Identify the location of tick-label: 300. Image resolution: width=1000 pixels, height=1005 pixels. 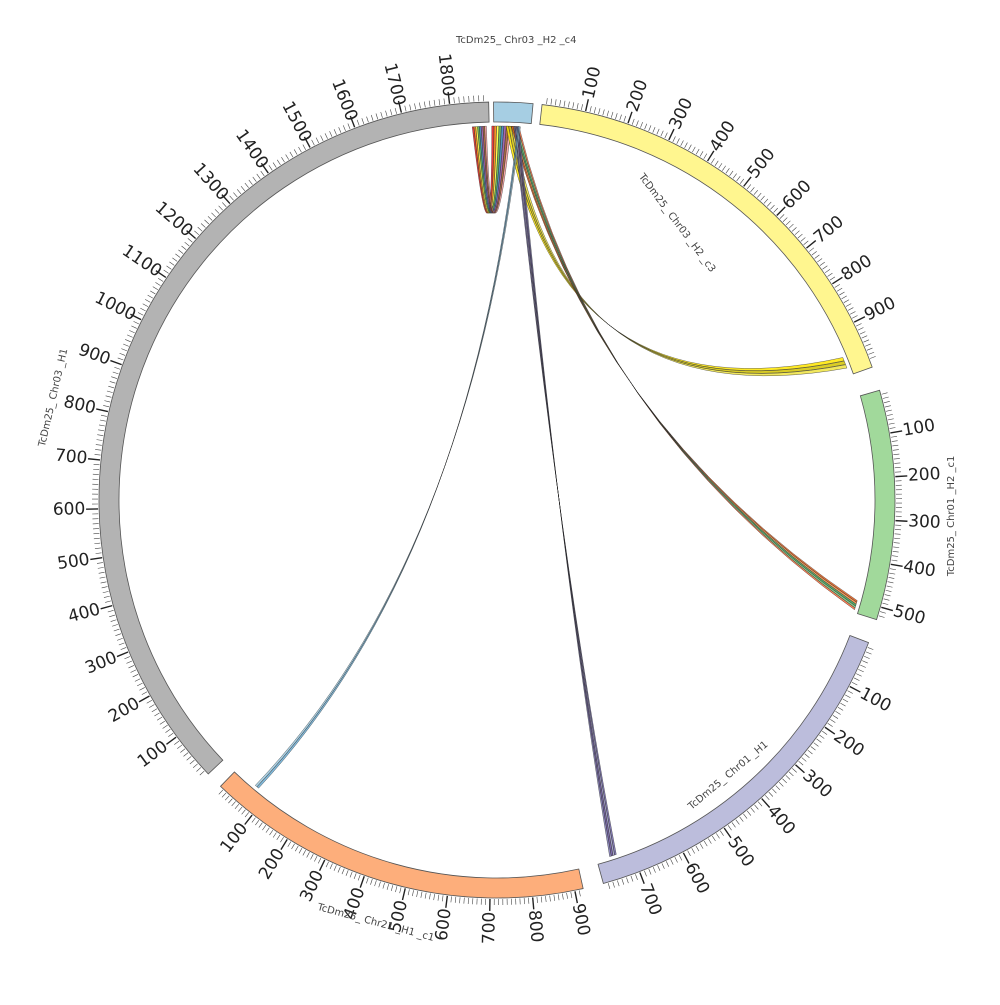
(312, 886).